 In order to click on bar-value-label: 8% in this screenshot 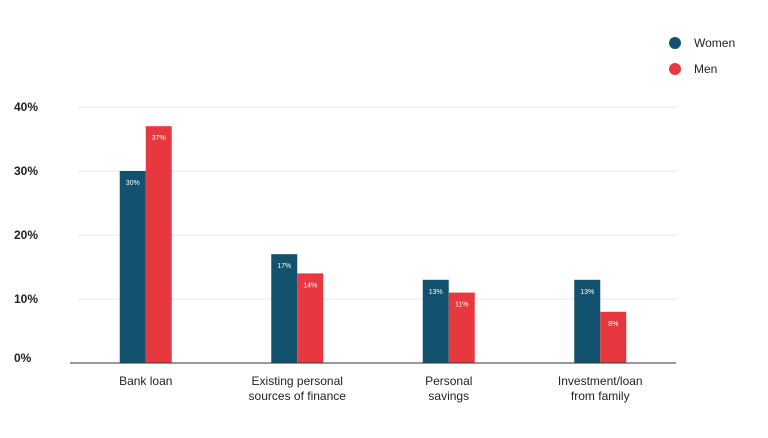, I will do `click(613, 324)`.